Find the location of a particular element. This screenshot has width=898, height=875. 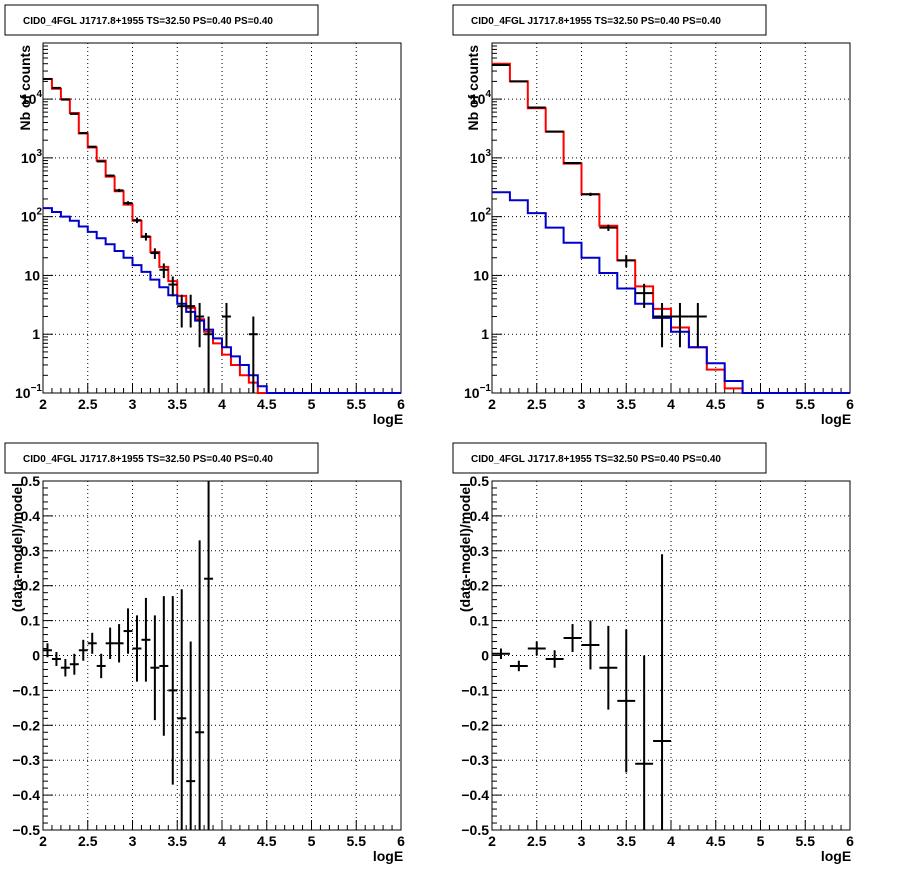

y-tick-label: −0.1 is located at coordinates (26, 690).